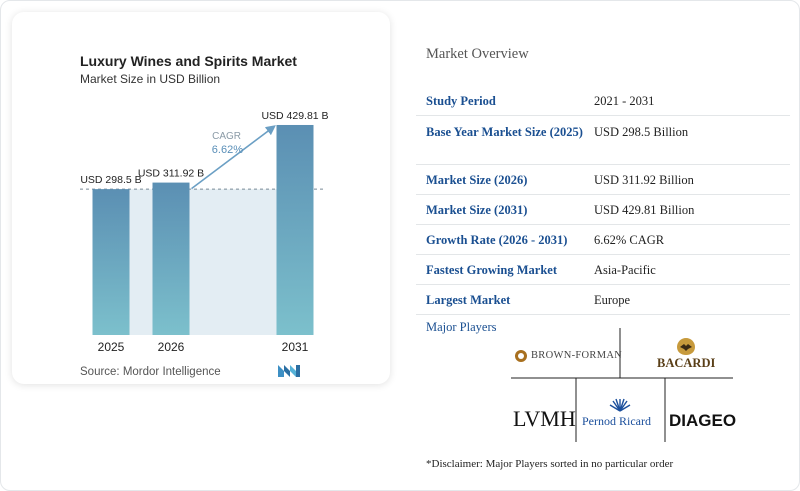  What do you see at coordinates (624, 100) in the screenshot?
I see `row-value: 2021 - 2031` at bounding box center [624, 100].